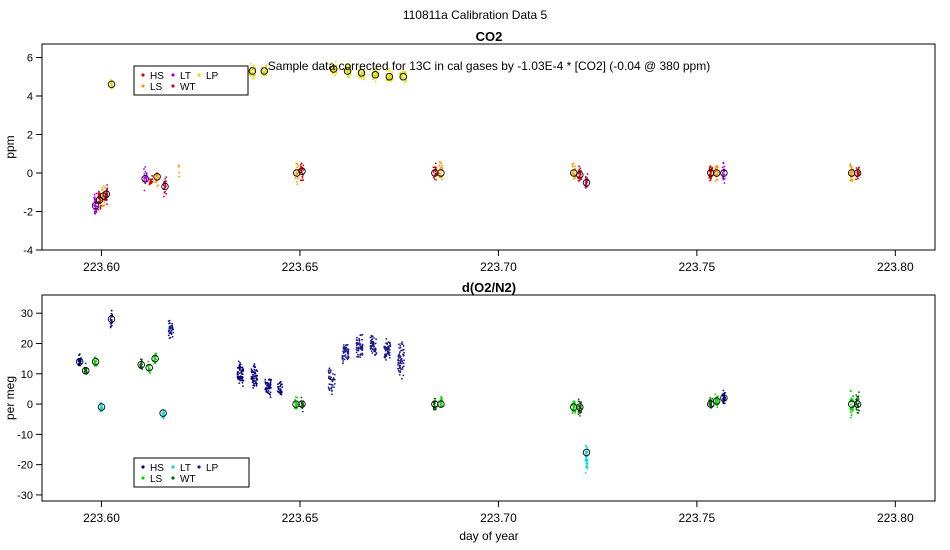 The height and width of the screenshot is (550, 950). What do you see at coordinates (157, 468) in the screenshot?
I see `o2n2-legend-label-hs: HS` at bounding box center [157, 468].